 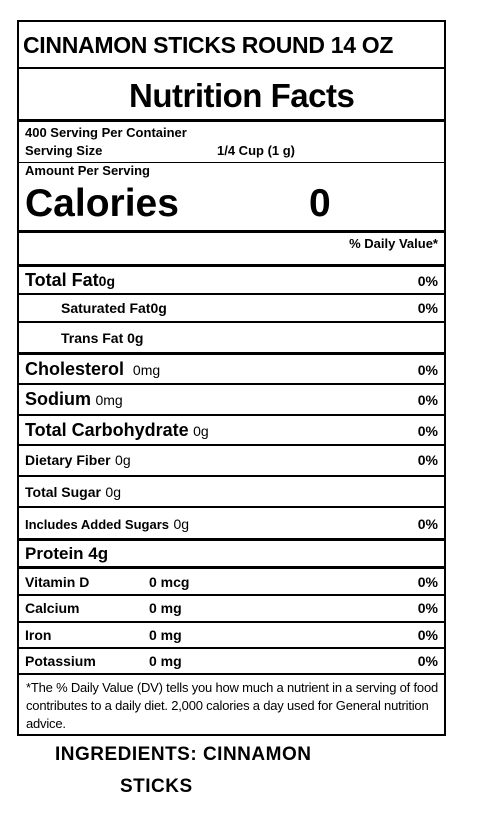 What do you see at coordinates (427, 524) in the screenshot?
I see `added-sugars-dv: 0%` at bounding box center [427, 524].